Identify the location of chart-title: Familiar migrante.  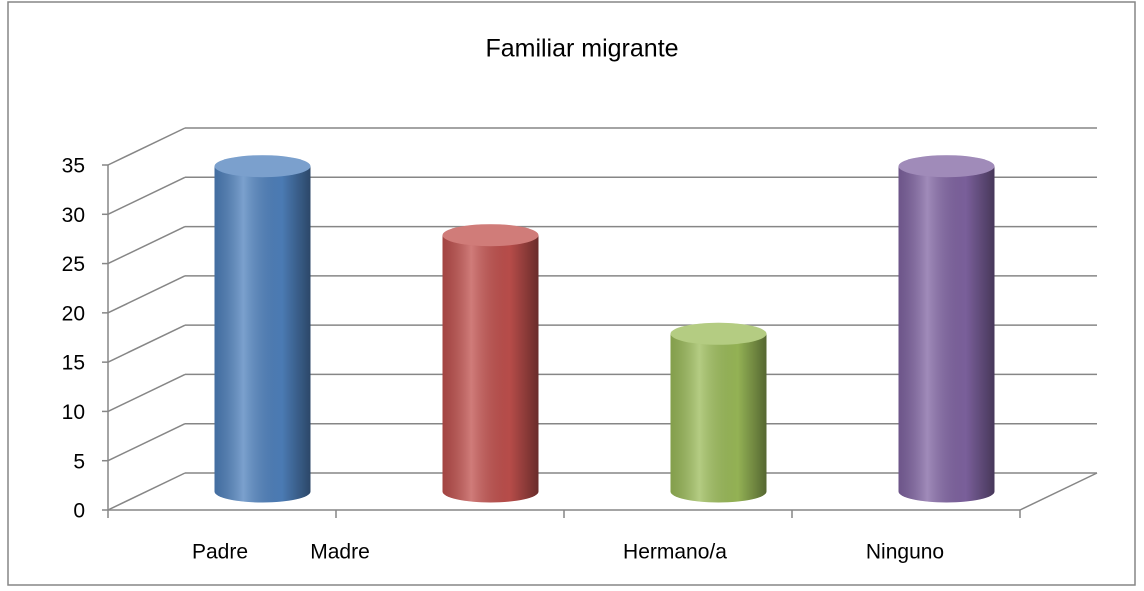
(581, 49).